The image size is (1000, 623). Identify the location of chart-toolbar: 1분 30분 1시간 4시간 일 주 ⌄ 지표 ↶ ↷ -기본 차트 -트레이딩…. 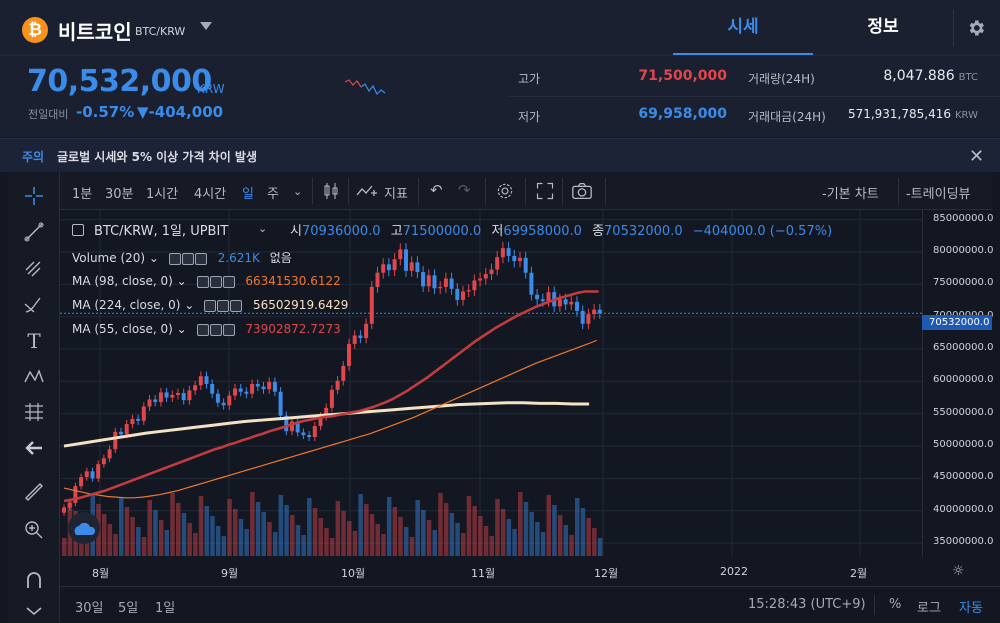
(526, 191).